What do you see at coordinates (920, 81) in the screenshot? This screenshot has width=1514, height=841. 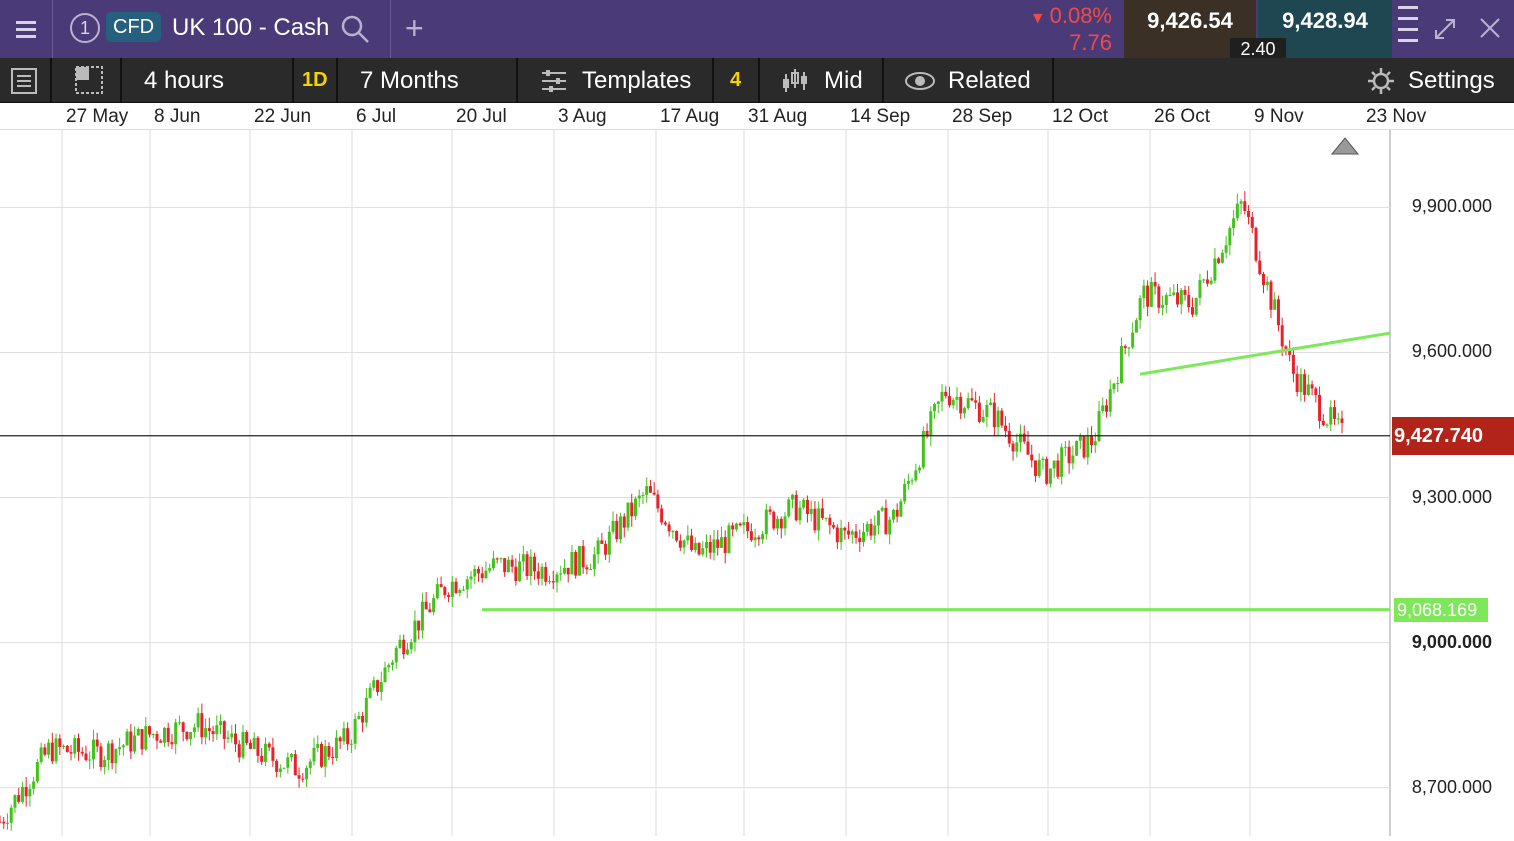 I see `eye-icon` at bounding box center [920, 81].